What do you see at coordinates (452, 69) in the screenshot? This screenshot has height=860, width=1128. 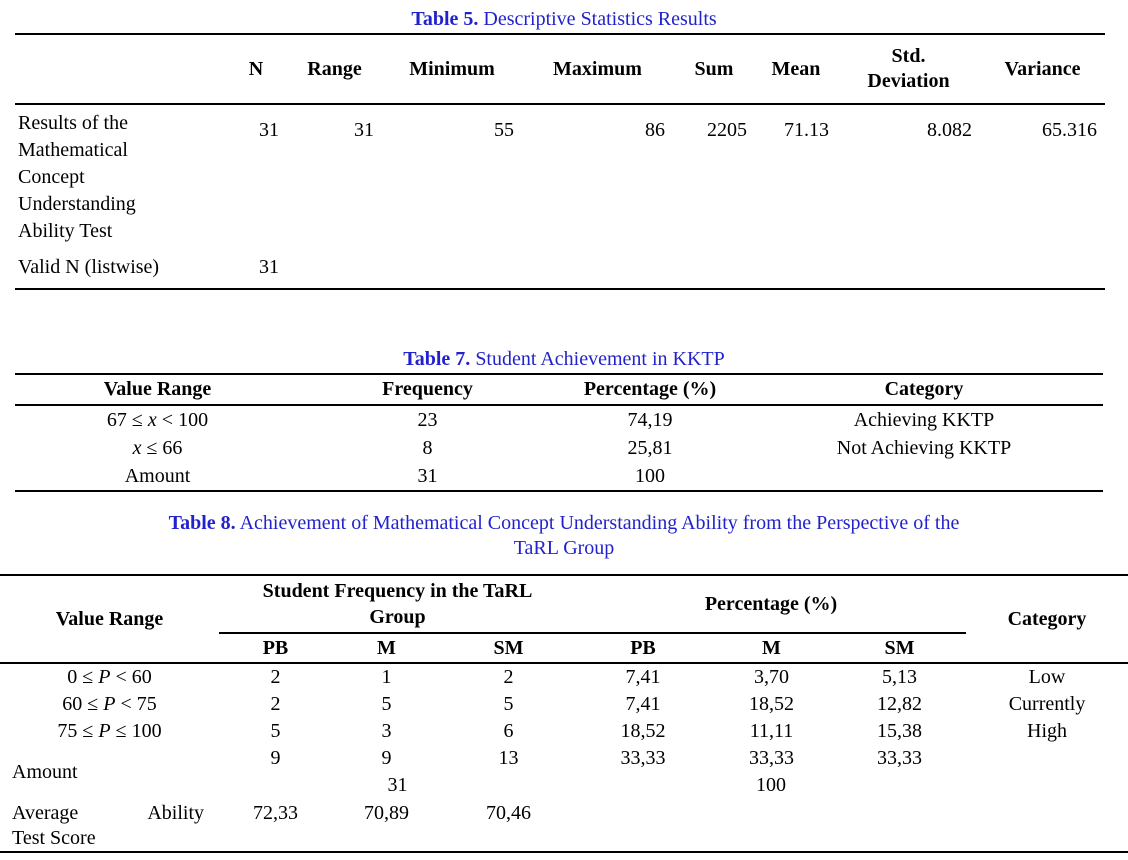 I see `table5-header-minimum: Minimum` at bounding box center [452, 69].